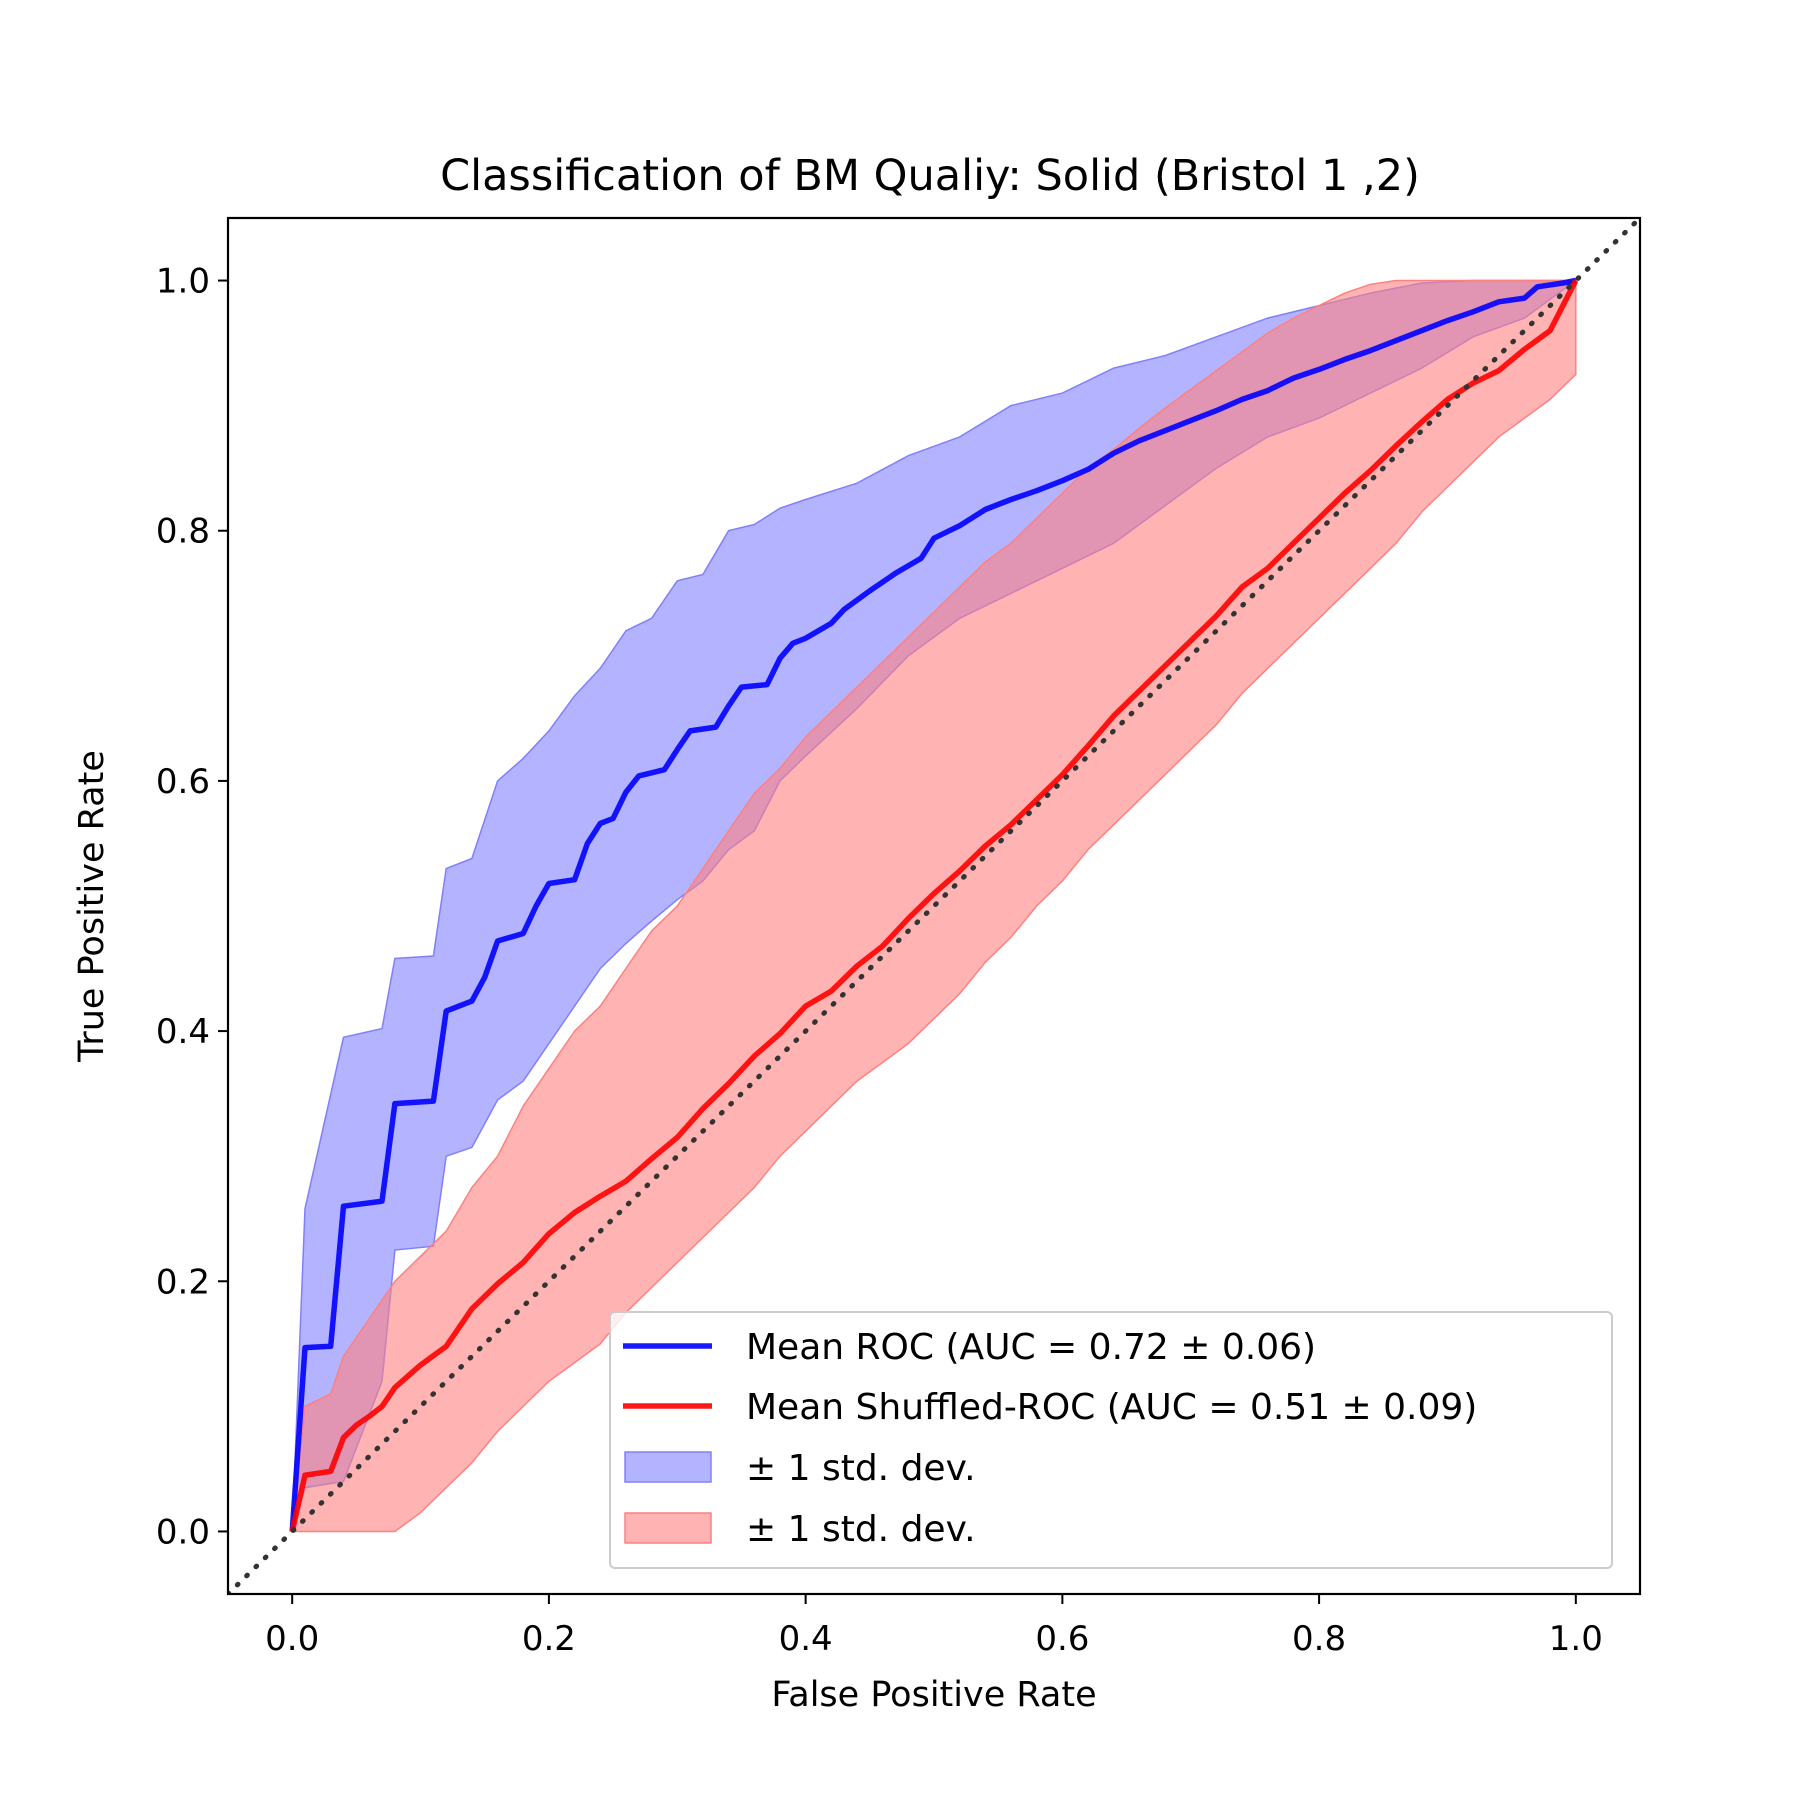 This screenshot has width=1800, height=1804. I want to click on y-axis-ticks: 0.0 0.2 0.4 0.6 0.8 1.0, so click(192, 907).